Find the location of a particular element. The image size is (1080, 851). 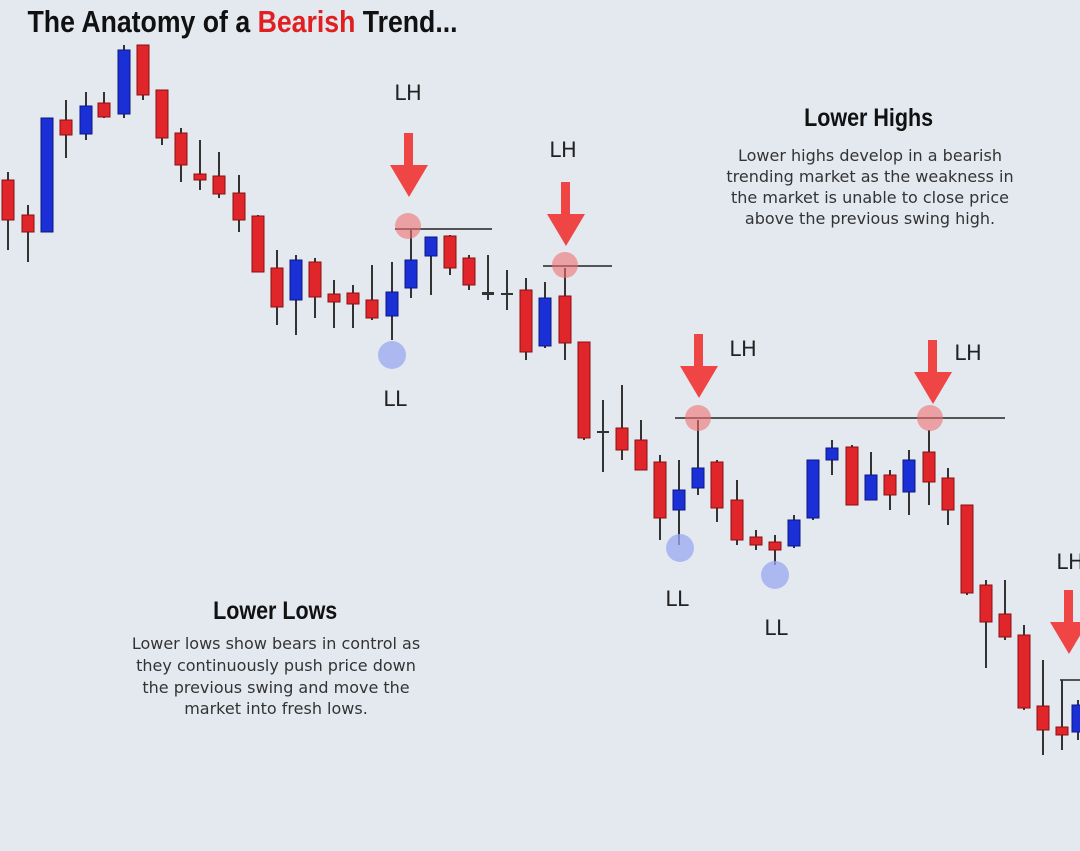

note-heading: Lower Lows is located at coordinates (275, 610).